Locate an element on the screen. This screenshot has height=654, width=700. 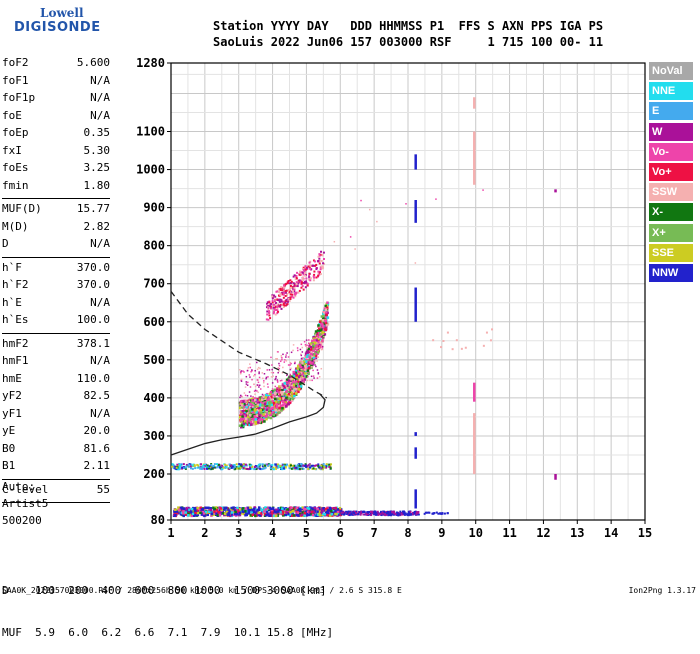
param-name: MUF(D) is located at coordinates (22, 208).